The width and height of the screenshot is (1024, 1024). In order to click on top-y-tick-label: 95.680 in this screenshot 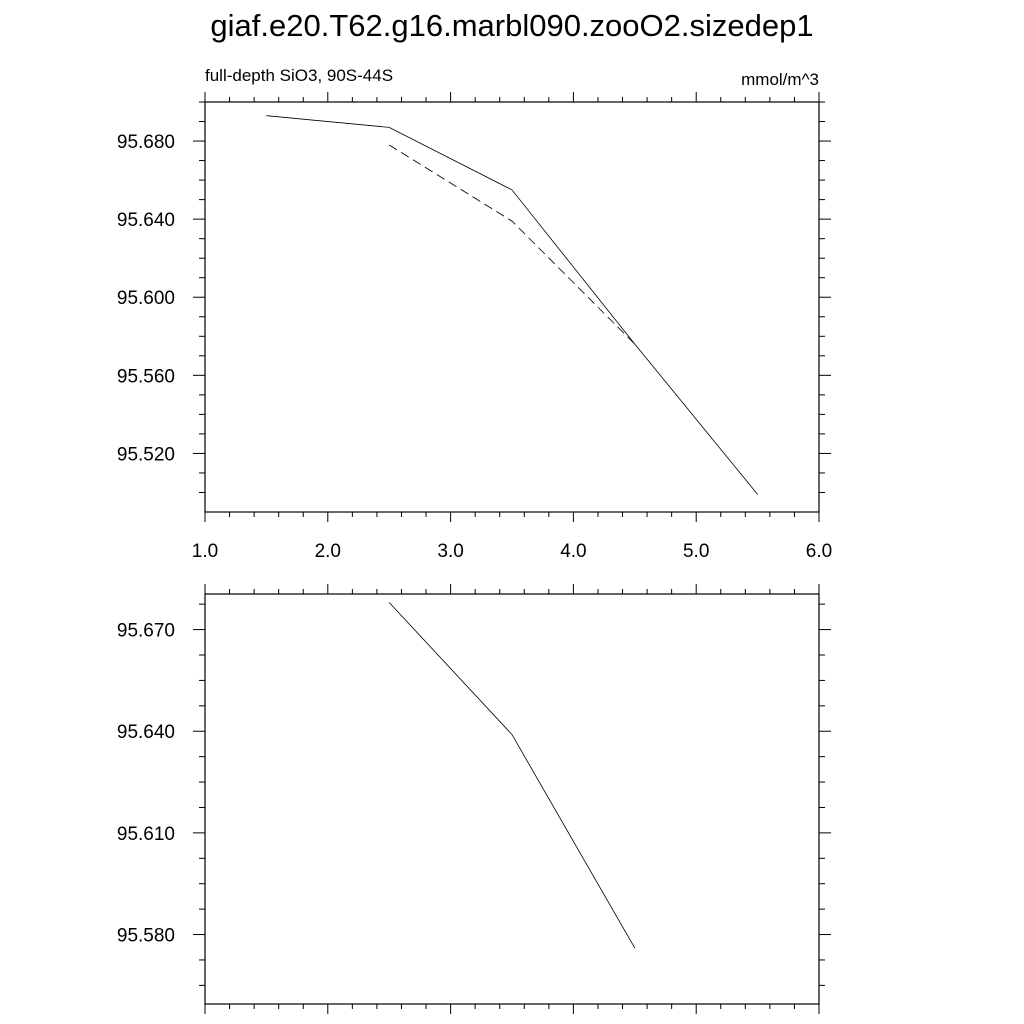, I will do `click(146, 142)`.